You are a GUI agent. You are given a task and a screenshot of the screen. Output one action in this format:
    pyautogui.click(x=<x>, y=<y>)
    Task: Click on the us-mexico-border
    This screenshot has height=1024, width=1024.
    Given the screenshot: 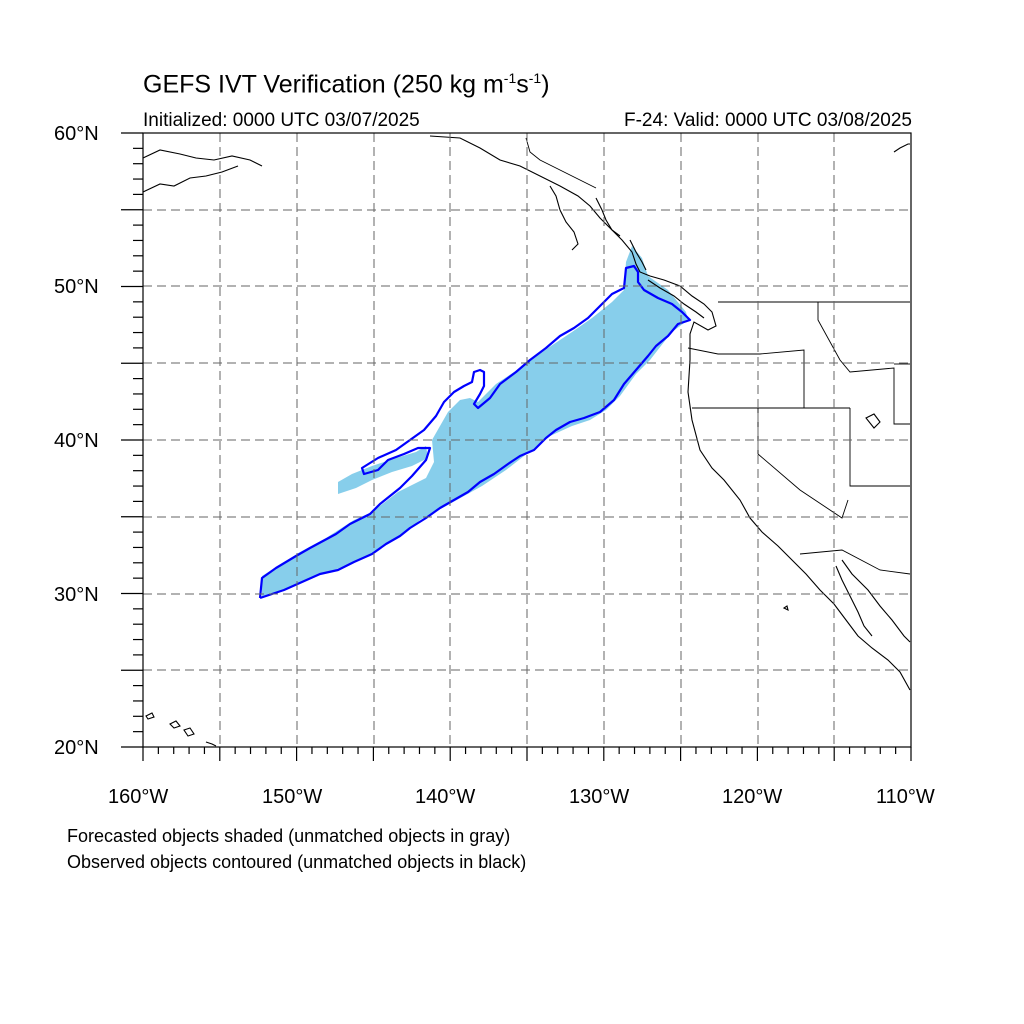 What is the action you would take?
    pyautogui.click(x=855, y=562)
    